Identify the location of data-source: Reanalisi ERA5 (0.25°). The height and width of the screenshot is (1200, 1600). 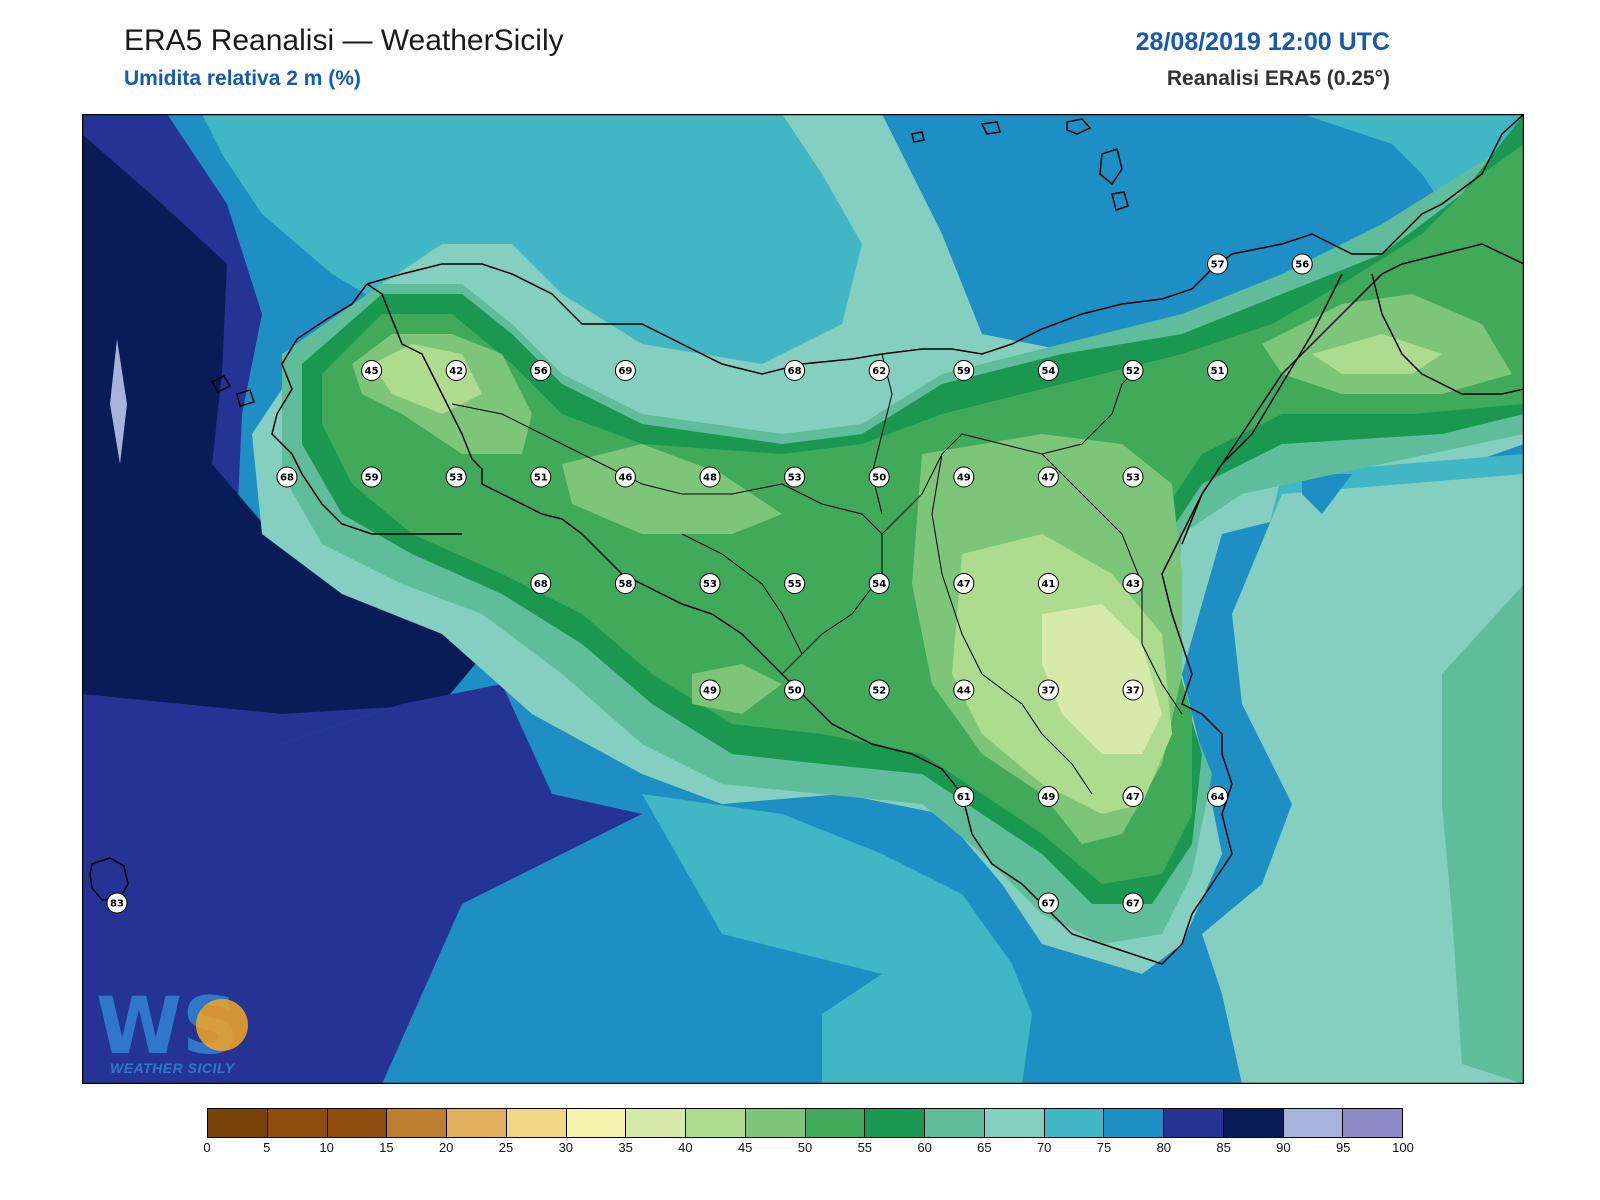
(1278, 78).